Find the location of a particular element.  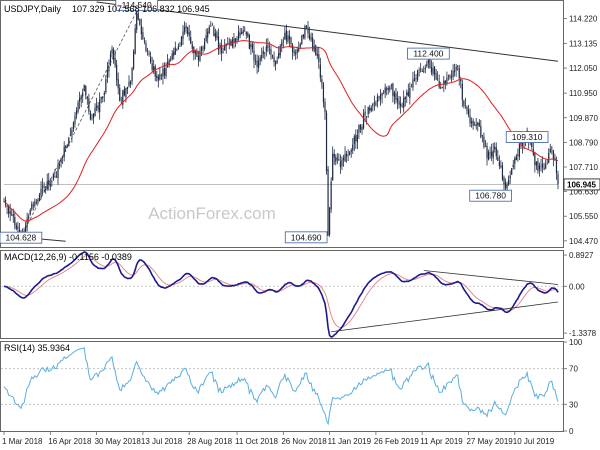

ohlc-label: 107.329 107.568 106.832 106.945 is located at coordinates (141, 9).